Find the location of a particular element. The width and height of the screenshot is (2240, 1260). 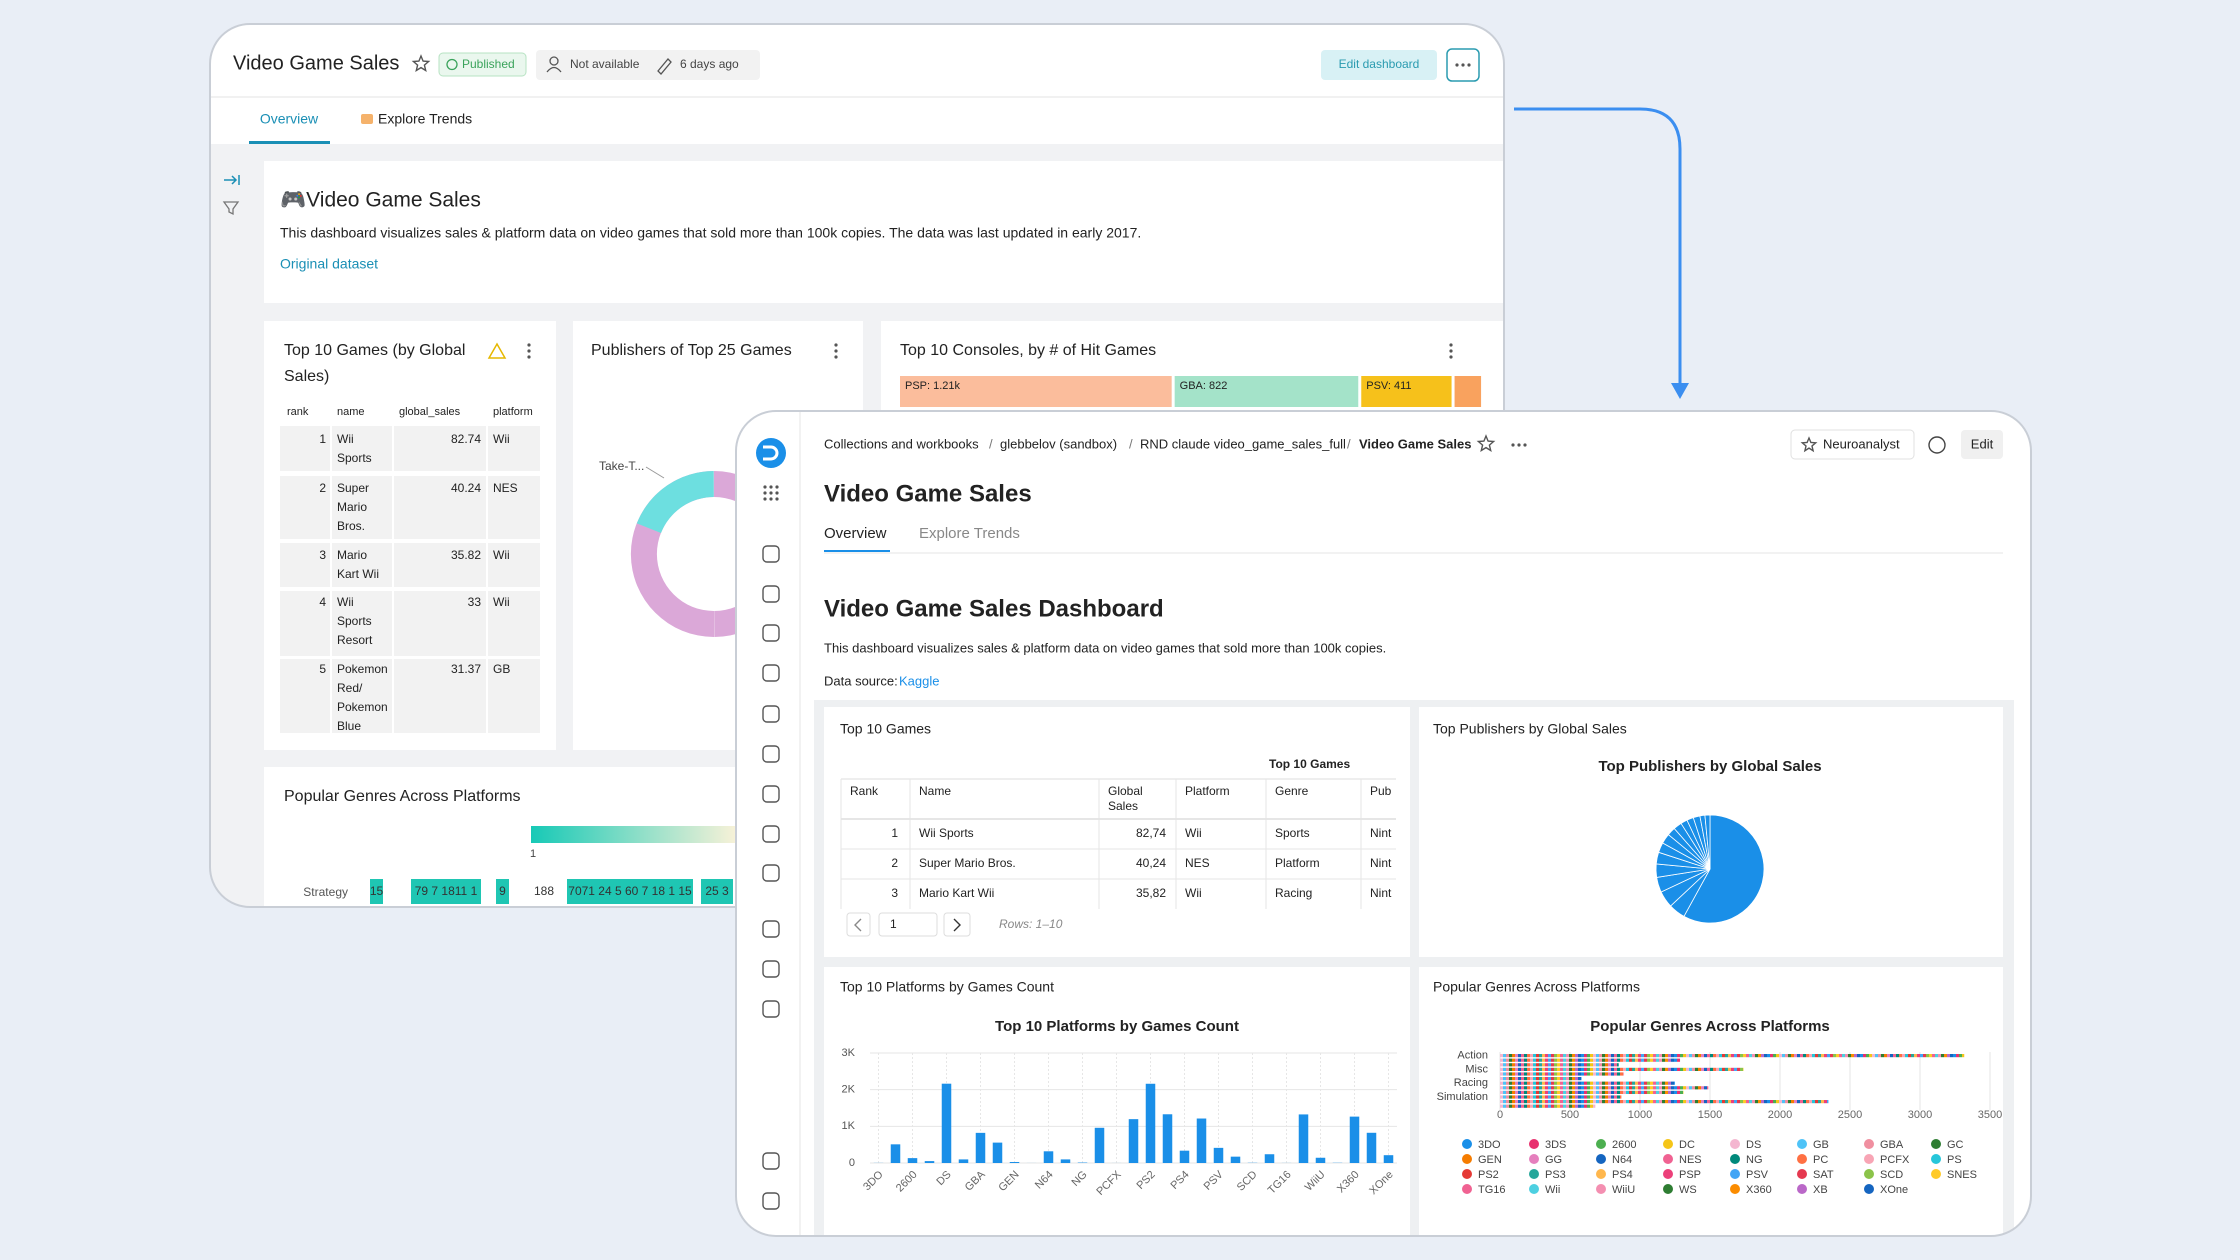

tab-underline is located at coordinates (857, 551).